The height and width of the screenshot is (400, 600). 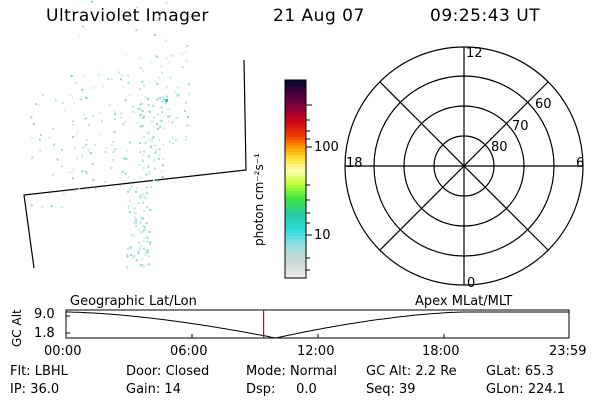 What do you see at coordinates (526, 389) in the screenshot?
I see `info-glon: GLon: 224.1` at bounding box center [526, 389].